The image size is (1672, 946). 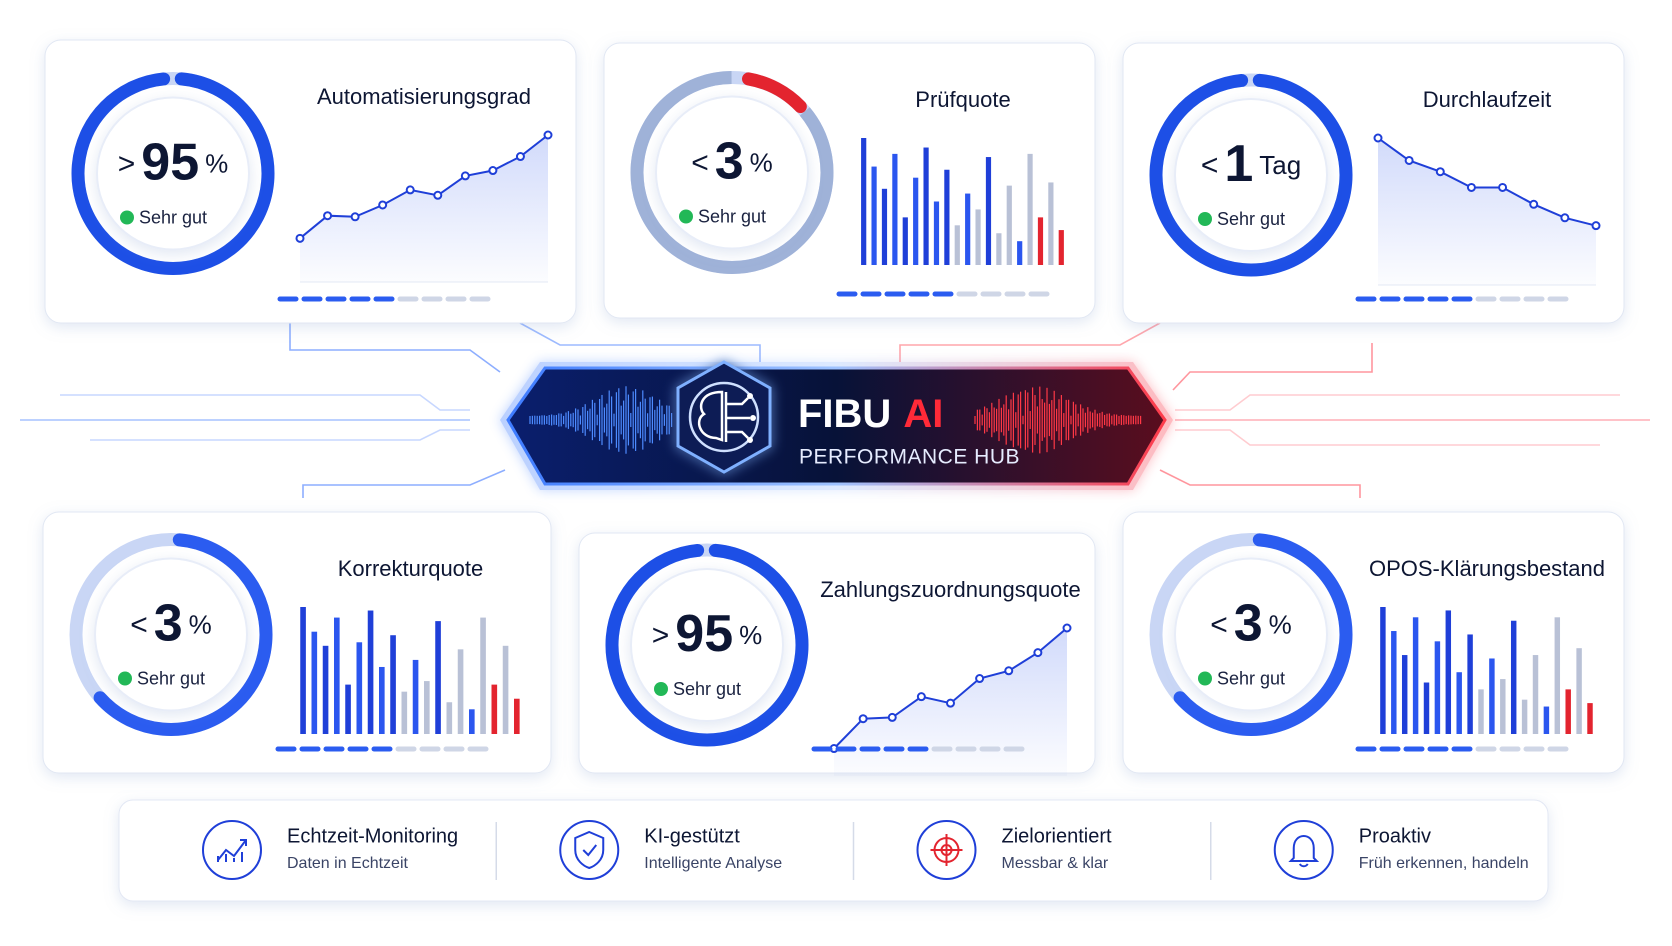 What do you see at coordinates (1373, 183) in the screenshot?
I see `kpi-card: <1 Tag Sehr gut Durchlaufzeit` at bounding box center [1373, 183].